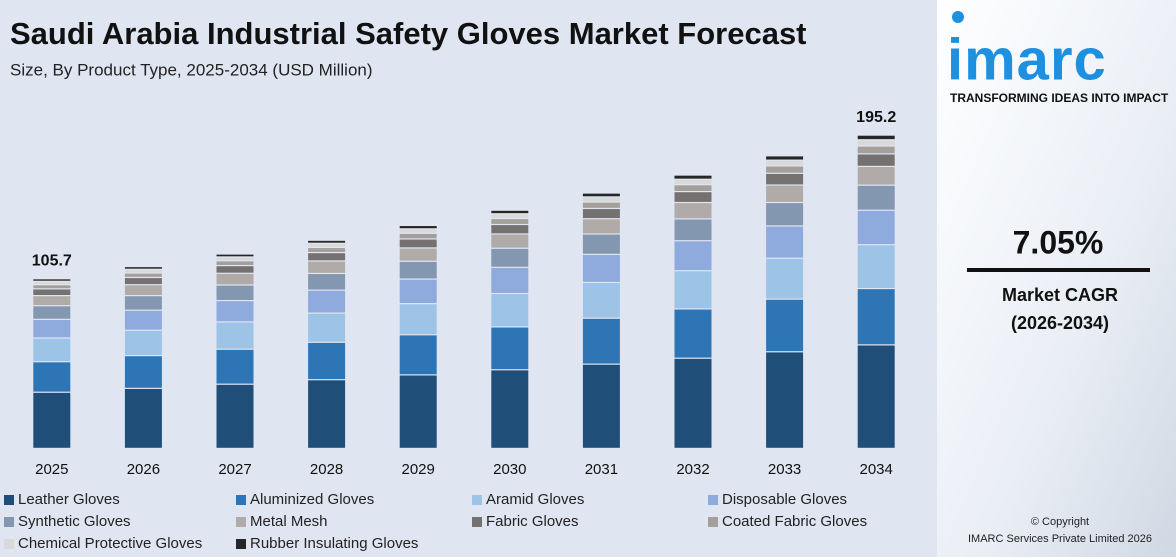 The width and height of the screenshot is (1176, 557). What do you see at coordinates (1058, 242) in the screenshot?
I see `cagr-value: 7.05%` at bounding box center [1058, 242].